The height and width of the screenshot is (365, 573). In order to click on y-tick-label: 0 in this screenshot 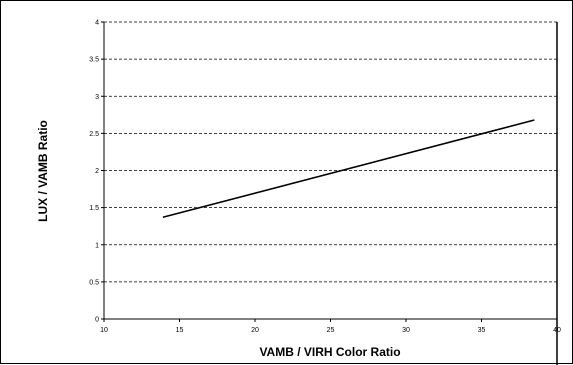, I will do `click(97, 320)`.